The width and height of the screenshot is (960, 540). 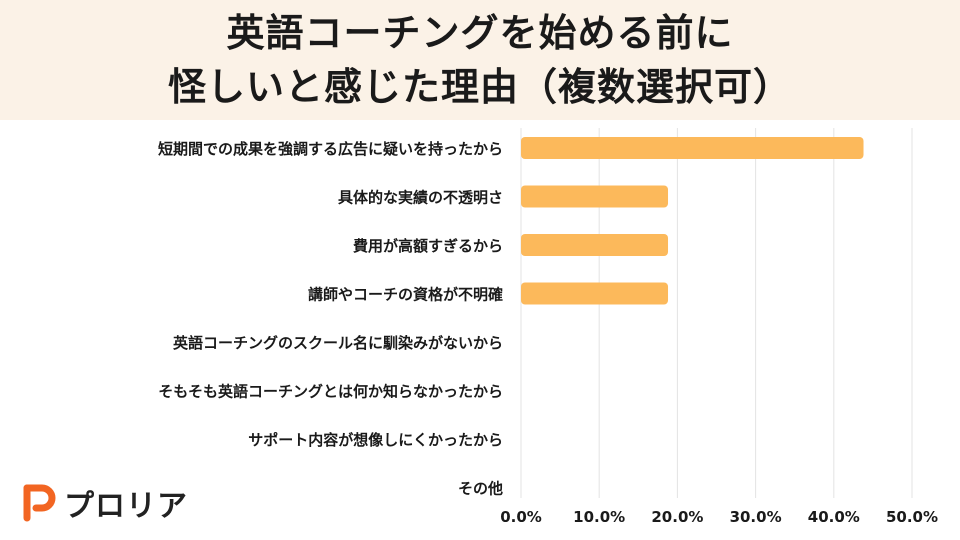 What do you see at coordinates (420, 198) in the screenshot?
I see `category-label: 具体的な実績の不透明さ` at bounding box center [420, 198].